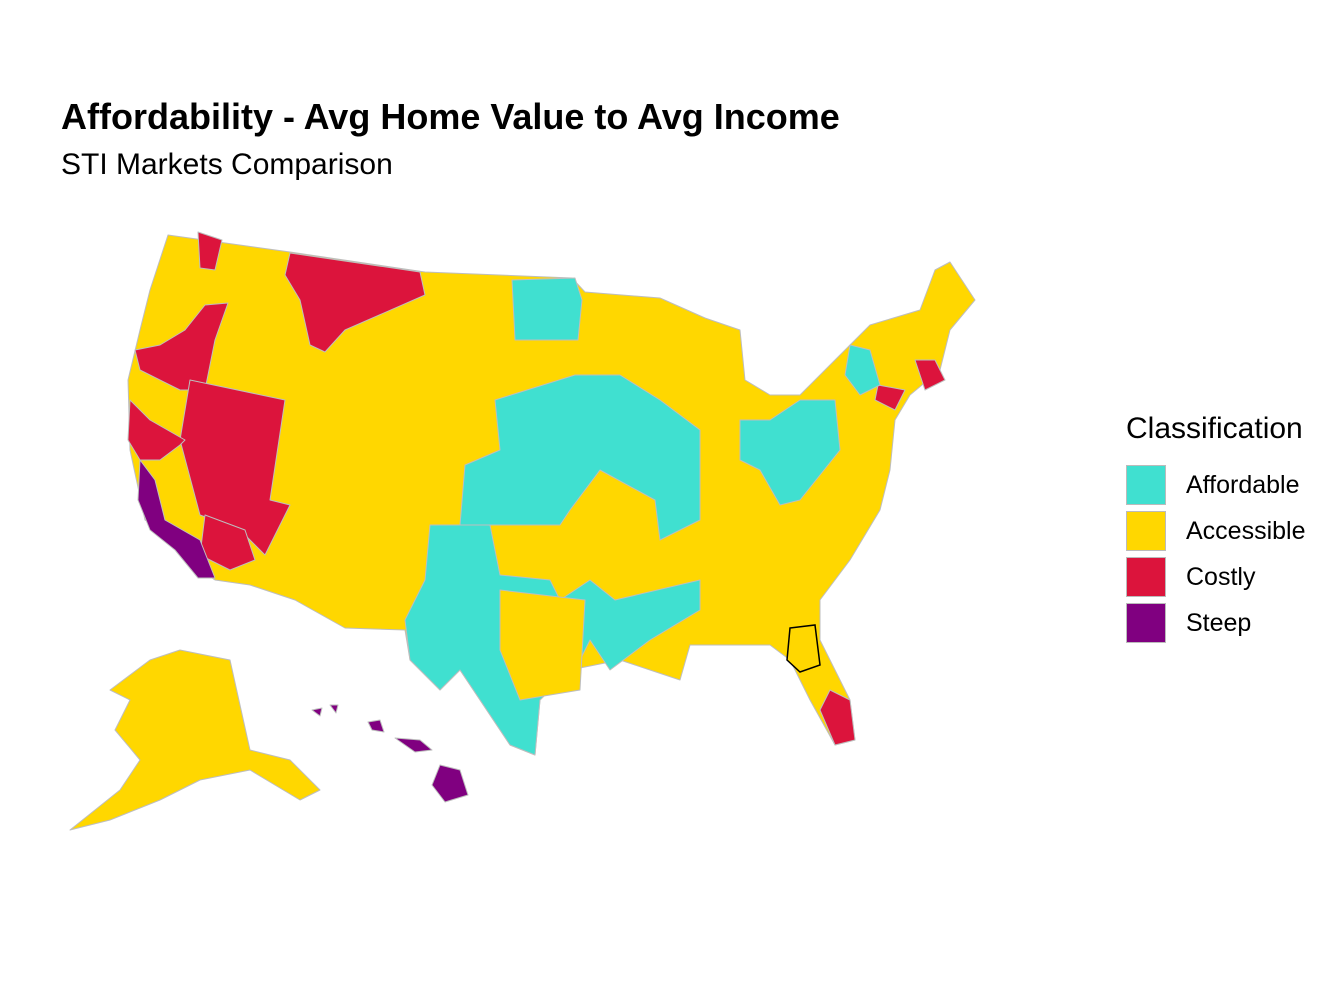 The width and height of the screenshot is (1344, 1008). I want to click on region-hawaii-oahu, so click(334, 709).